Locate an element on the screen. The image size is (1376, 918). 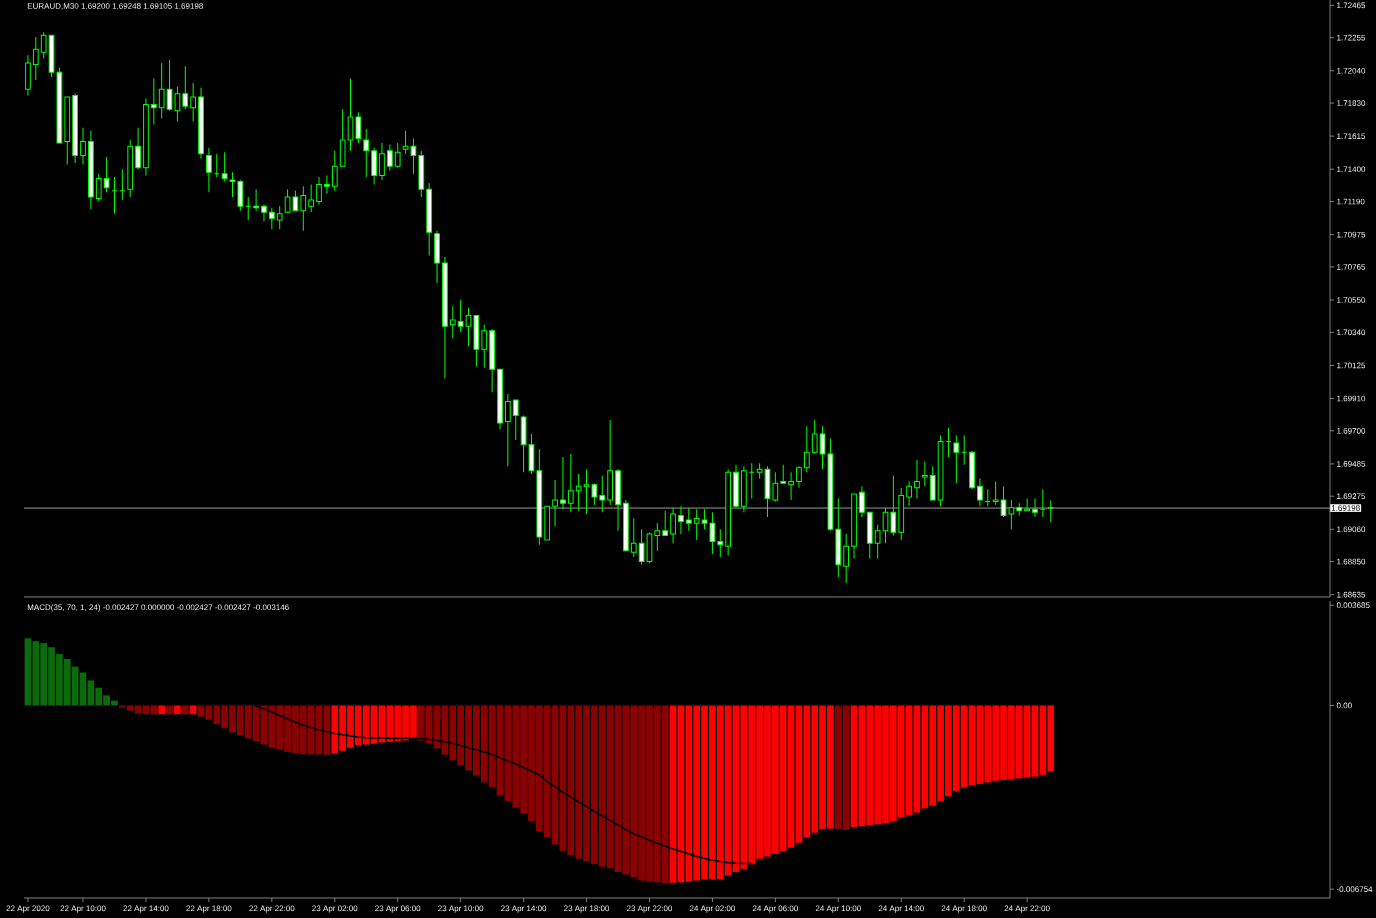
y-tick-label: 1.70975 is located at coordinates (1351, 234).